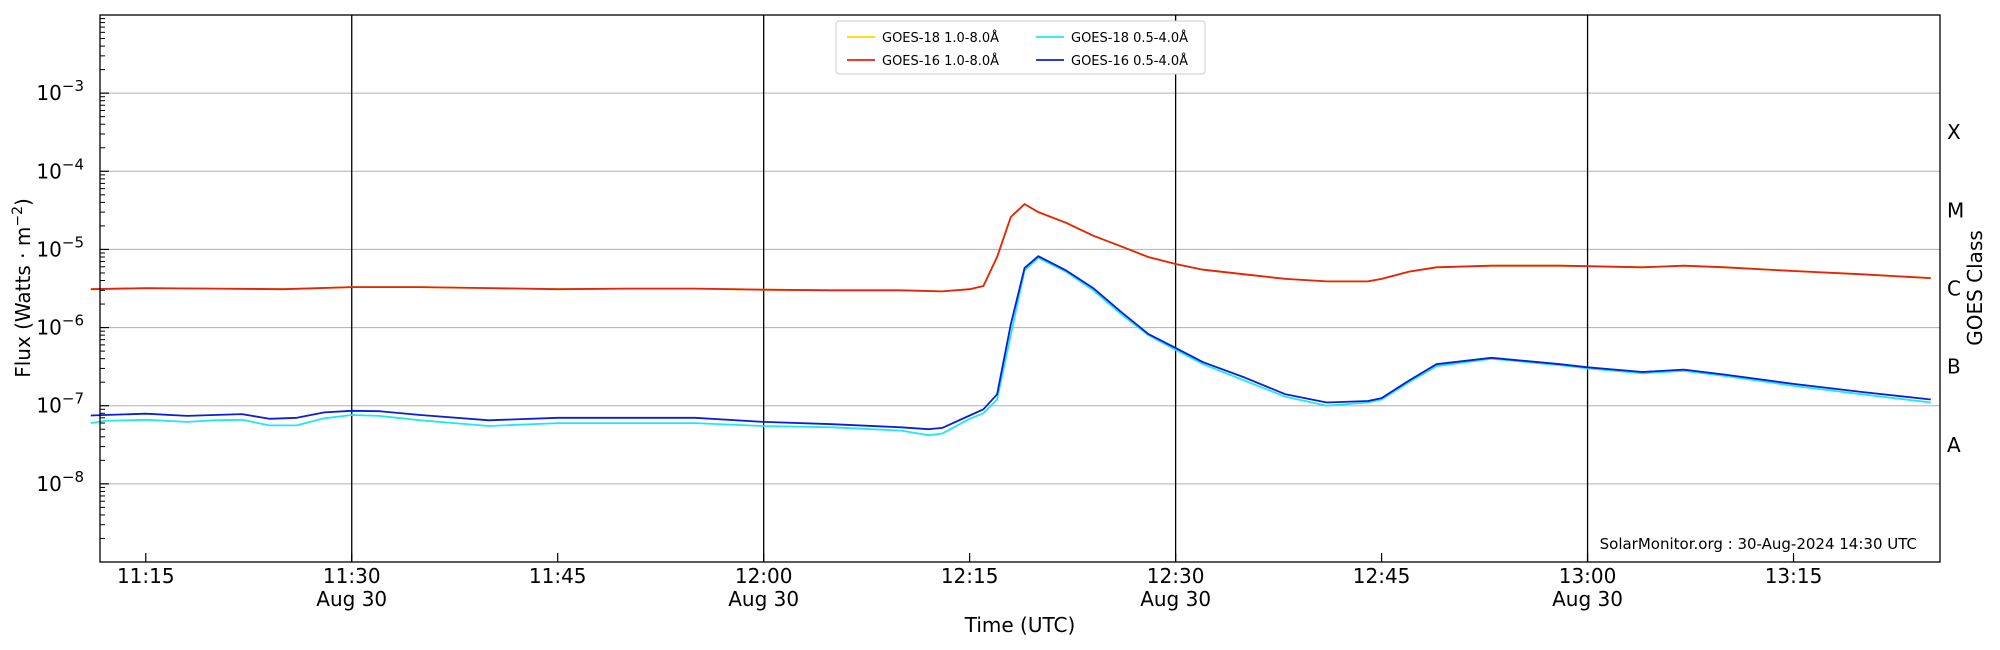 This screenshot has width=2000, height=650. I want to click on y-tick-exponent: −6, so click(73, 321).